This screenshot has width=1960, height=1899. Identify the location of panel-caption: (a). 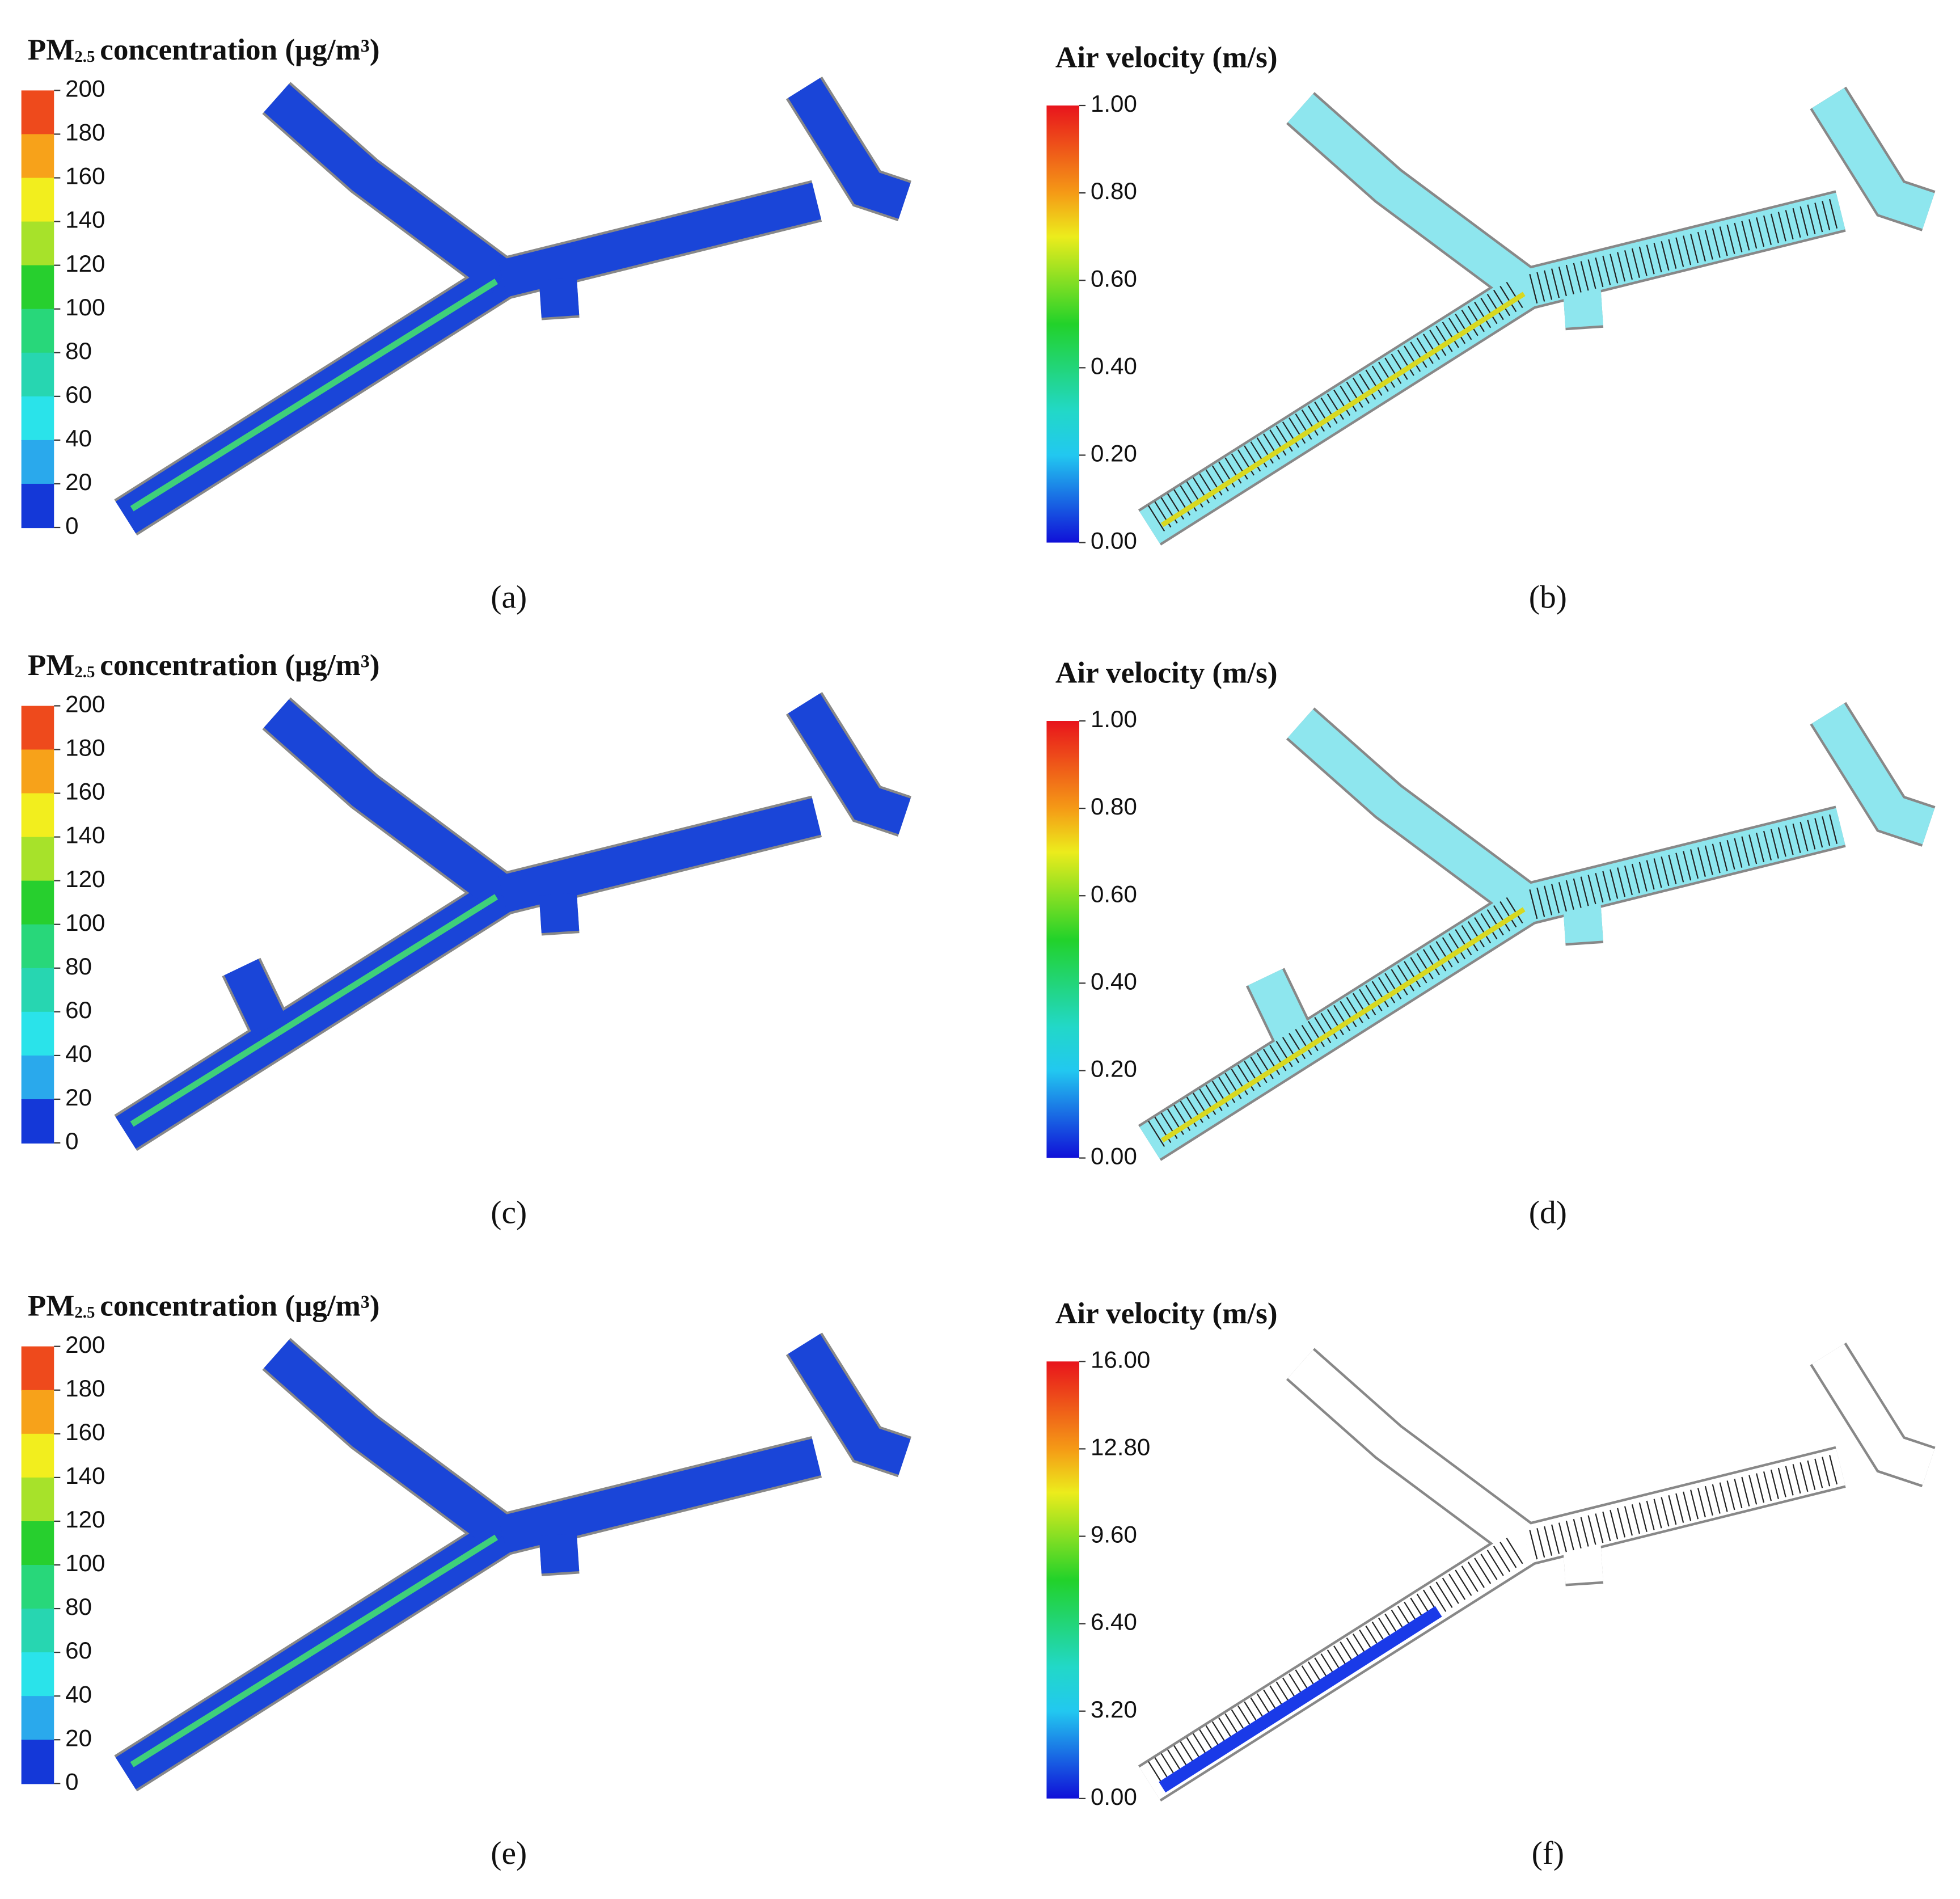
(509, 597).